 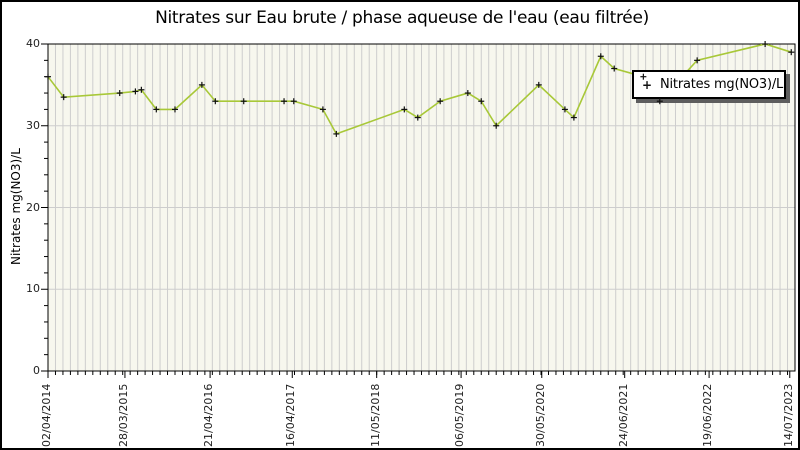 I want to click on x-tick-label: 14/07/2023, so click(x=788, y=415).